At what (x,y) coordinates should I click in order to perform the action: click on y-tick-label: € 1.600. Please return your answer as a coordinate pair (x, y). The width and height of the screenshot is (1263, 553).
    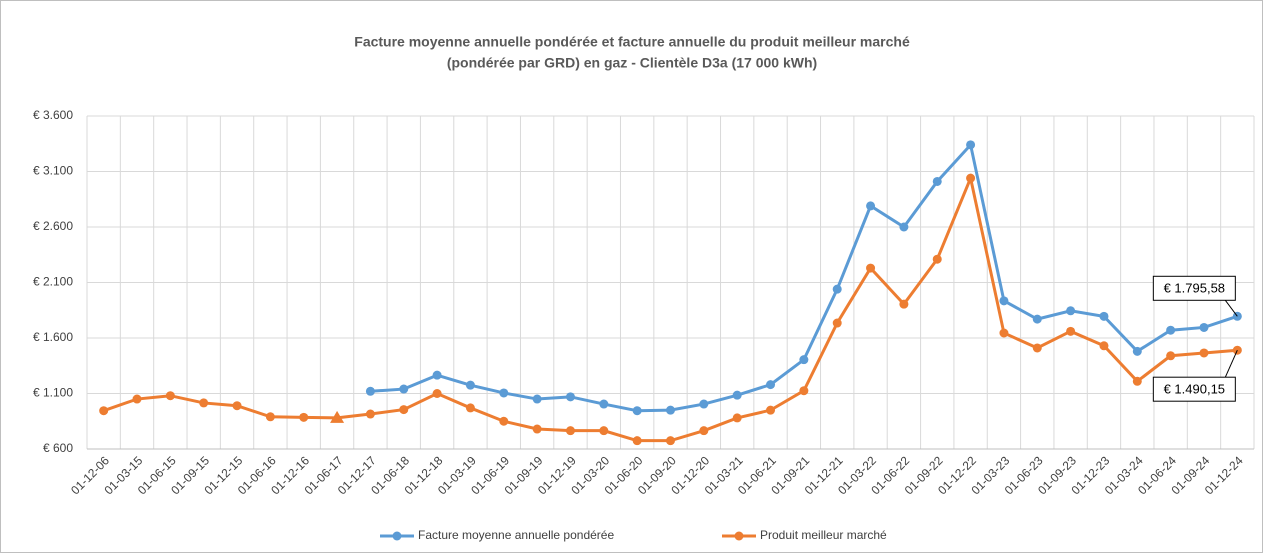
    Looking at the image, I should click on (53, 337).